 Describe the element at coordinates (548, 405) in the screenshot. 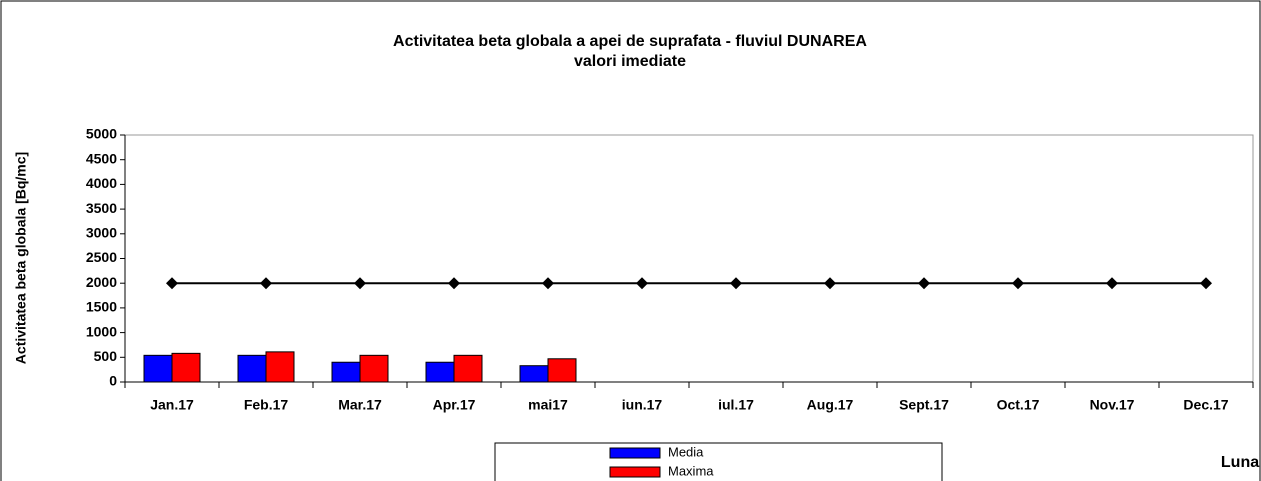

I see `x-tick-label: mai17` at that location.